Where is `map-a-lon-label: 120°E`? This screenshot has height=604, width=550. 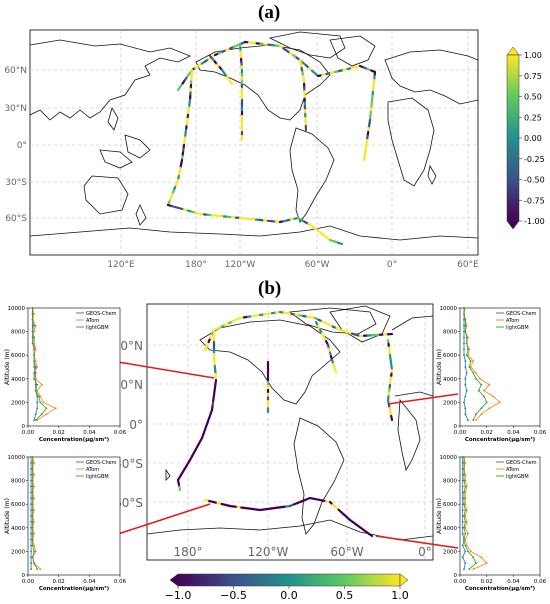 map-a-lon-label: 120°E is located at coordinates (121, 265).